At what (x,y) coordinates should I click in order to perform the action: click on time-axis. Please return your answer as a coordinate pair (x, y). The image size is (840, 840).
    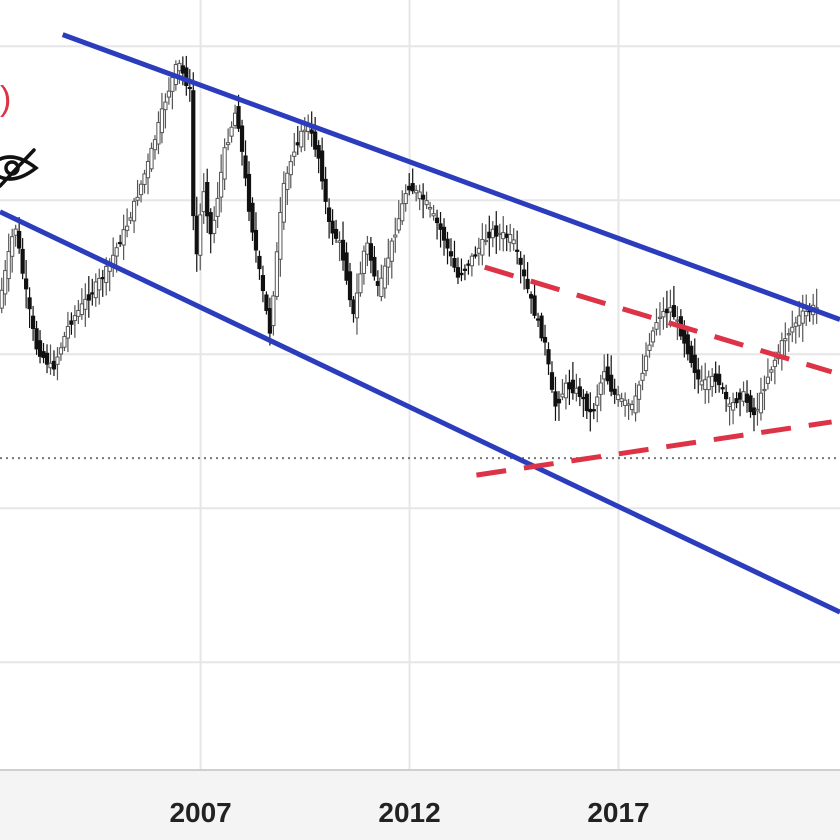
    Looking at the image, I should click on (420, 804).